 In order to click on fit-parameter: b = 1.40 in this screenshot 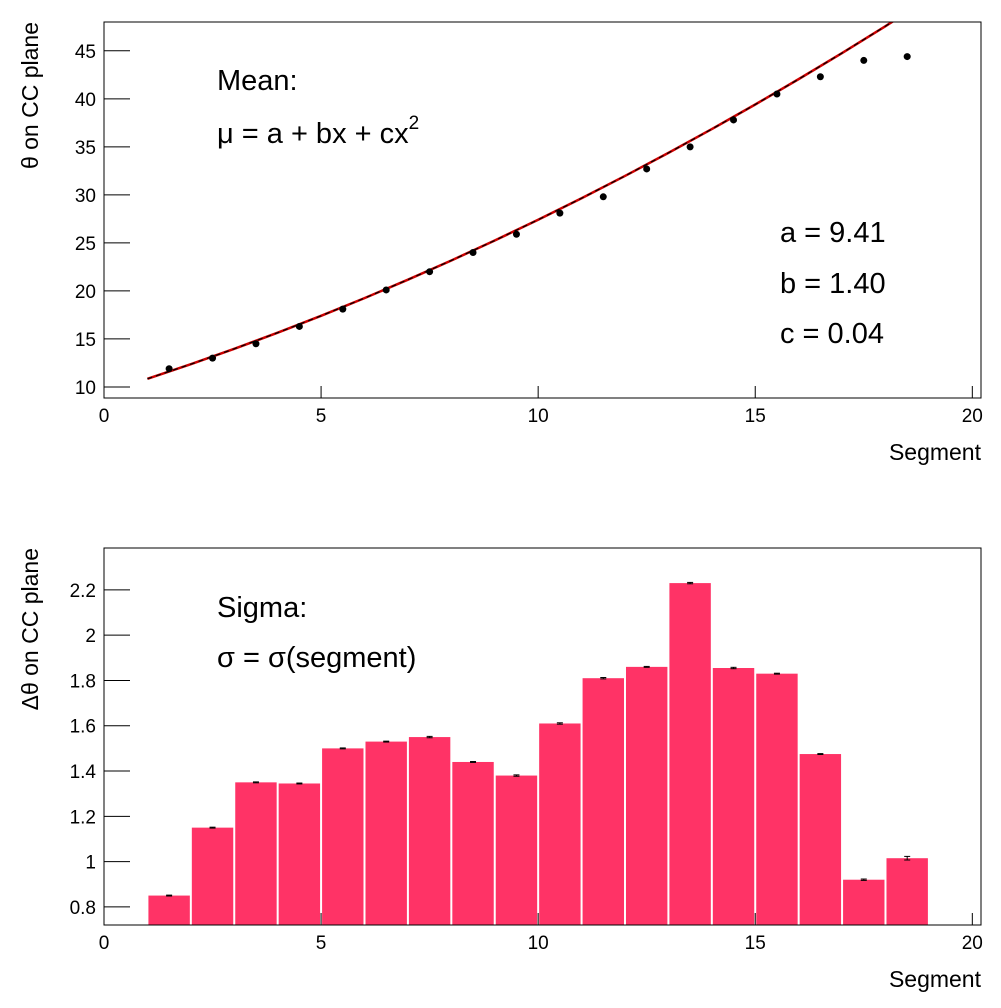, I will do `click(833, 284)`.